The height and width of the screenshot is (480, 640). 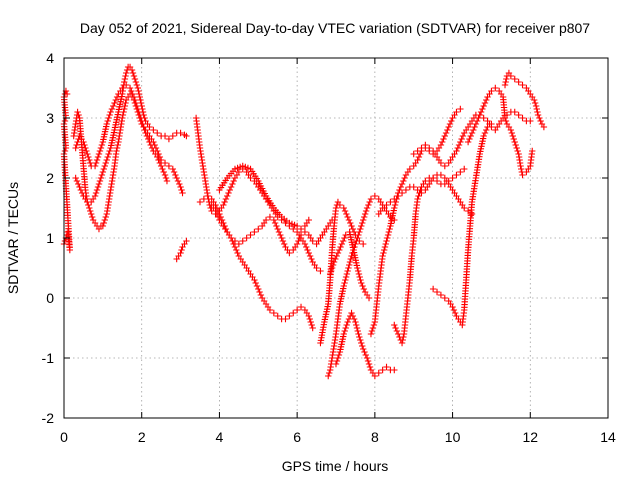 I want to click on x-axis-label: GPS time / hours, so click(x=335, y=466).